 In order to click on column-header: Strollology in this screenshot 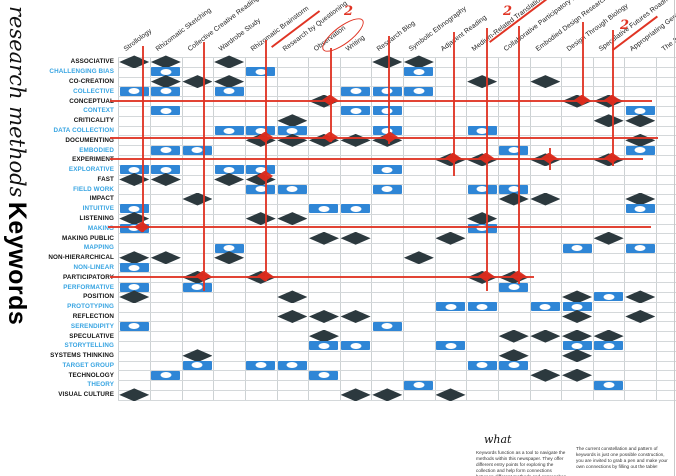, I will do `click(138, 40)`.